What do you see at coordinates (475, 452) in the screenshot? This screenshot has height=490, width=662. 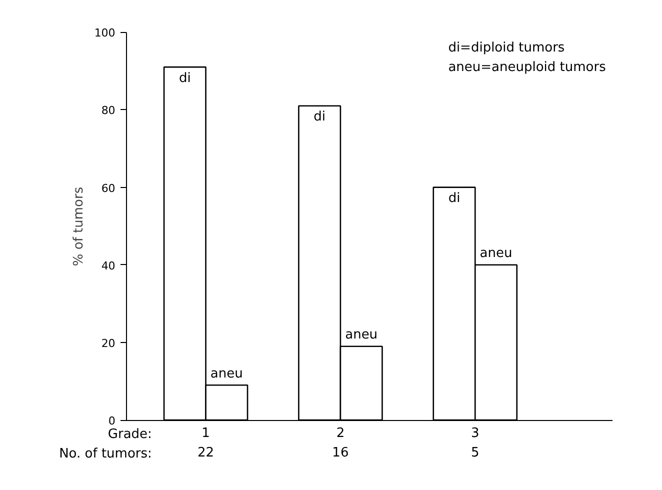 I see `text: 5` at bounding box center [475, 452].